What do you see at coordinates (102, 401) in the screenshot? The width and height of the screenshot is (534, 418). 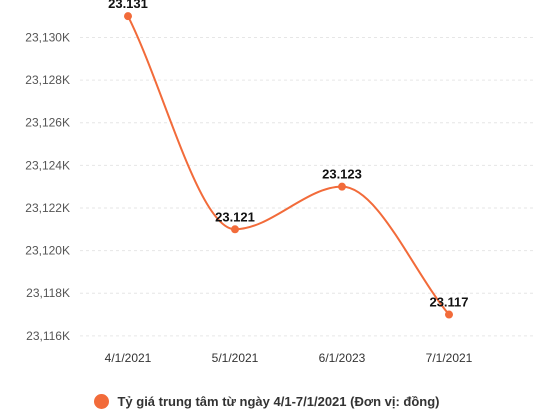 I see `legend-marker-icon` at bounding box center [102, 401].